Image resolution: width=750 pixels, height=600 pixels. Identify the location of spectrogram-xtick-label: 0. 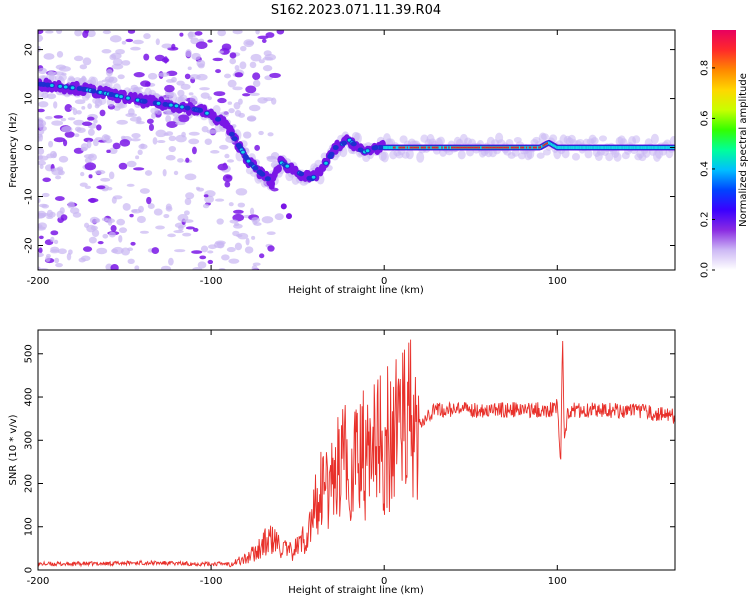
(384, 281).